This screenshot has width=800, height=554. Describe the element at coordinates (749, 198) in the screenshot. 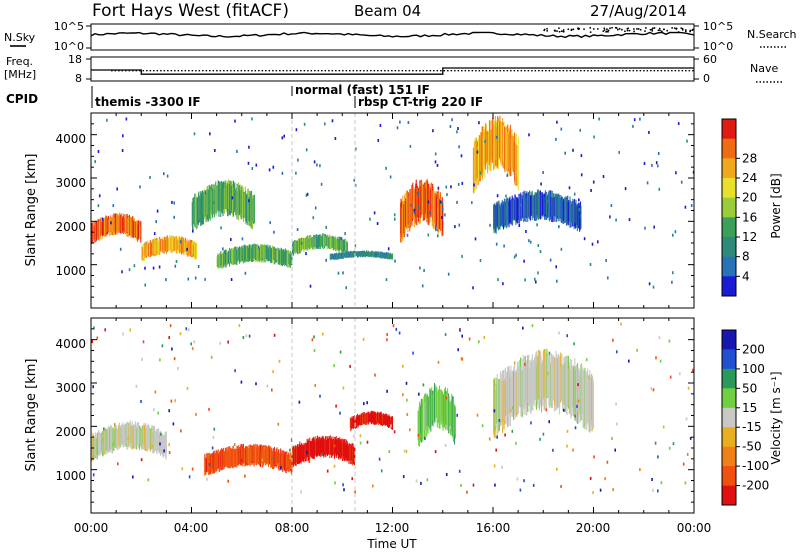

I see `colorbar-tick-label: 20` at that location.